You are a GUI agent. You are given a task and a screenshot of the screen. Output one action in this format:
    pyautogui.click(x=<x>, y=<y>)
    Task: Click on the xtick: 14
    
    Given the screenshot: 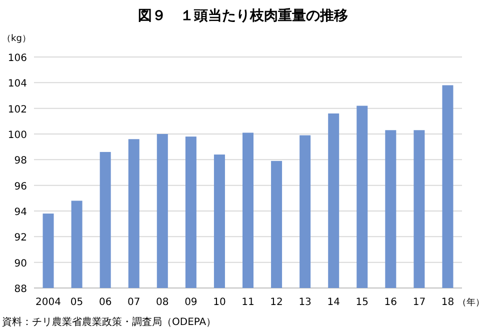 What is the action you would take?
    pyautogui.click(x=333, y=302)
    